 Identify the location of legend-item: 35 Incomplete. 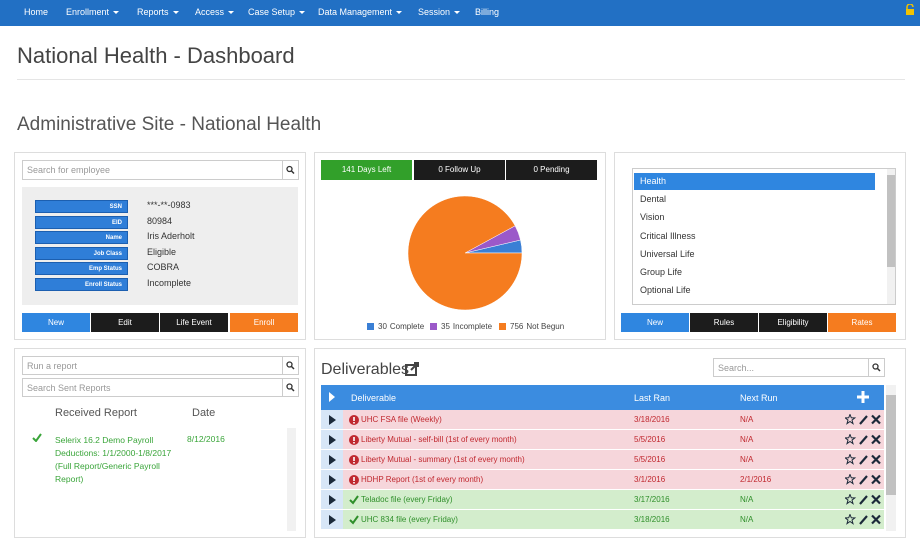
(461, 326).